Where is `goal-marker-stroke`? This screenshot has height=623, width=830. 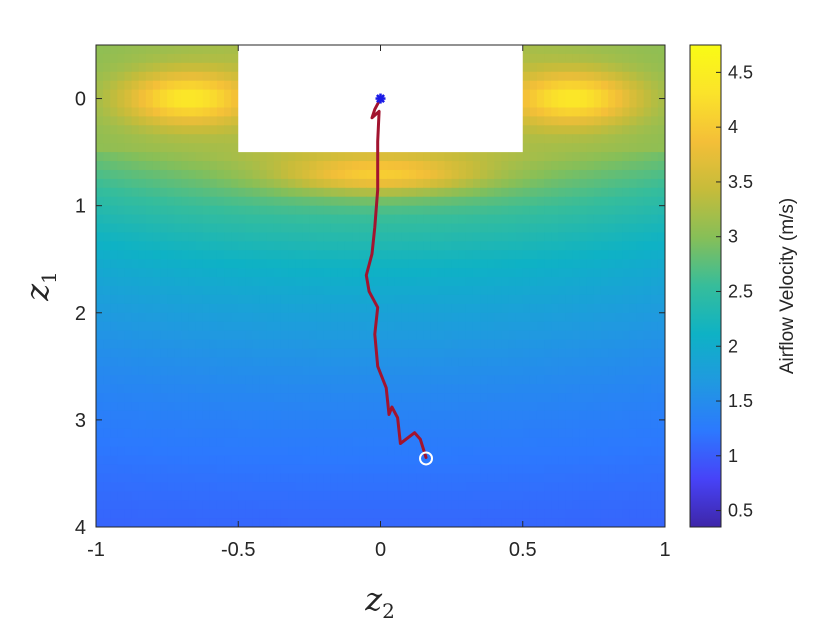 goal-marker-stroke is located at coordinates (380, 99).